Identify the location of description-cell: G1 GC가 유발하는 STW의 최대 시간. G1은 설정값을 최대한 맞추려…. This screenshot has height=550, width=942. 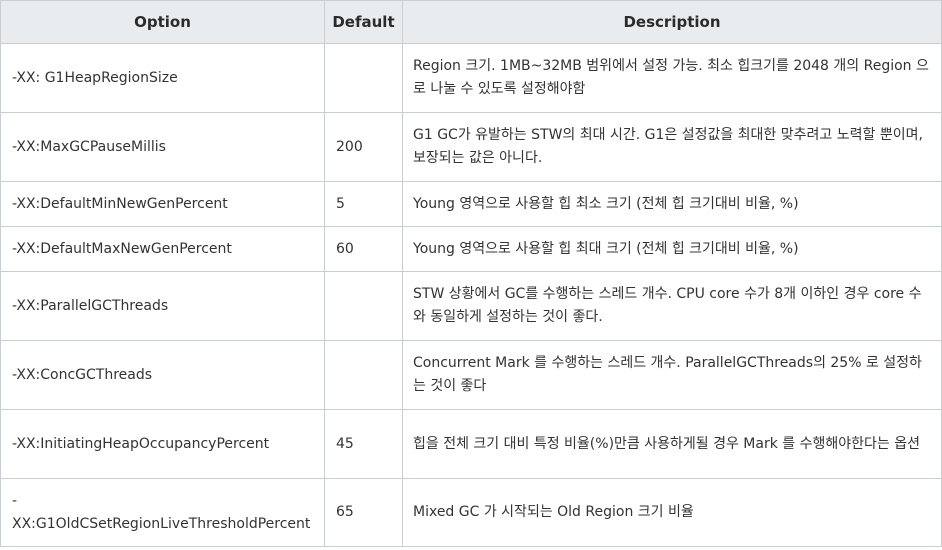
(672, 147).